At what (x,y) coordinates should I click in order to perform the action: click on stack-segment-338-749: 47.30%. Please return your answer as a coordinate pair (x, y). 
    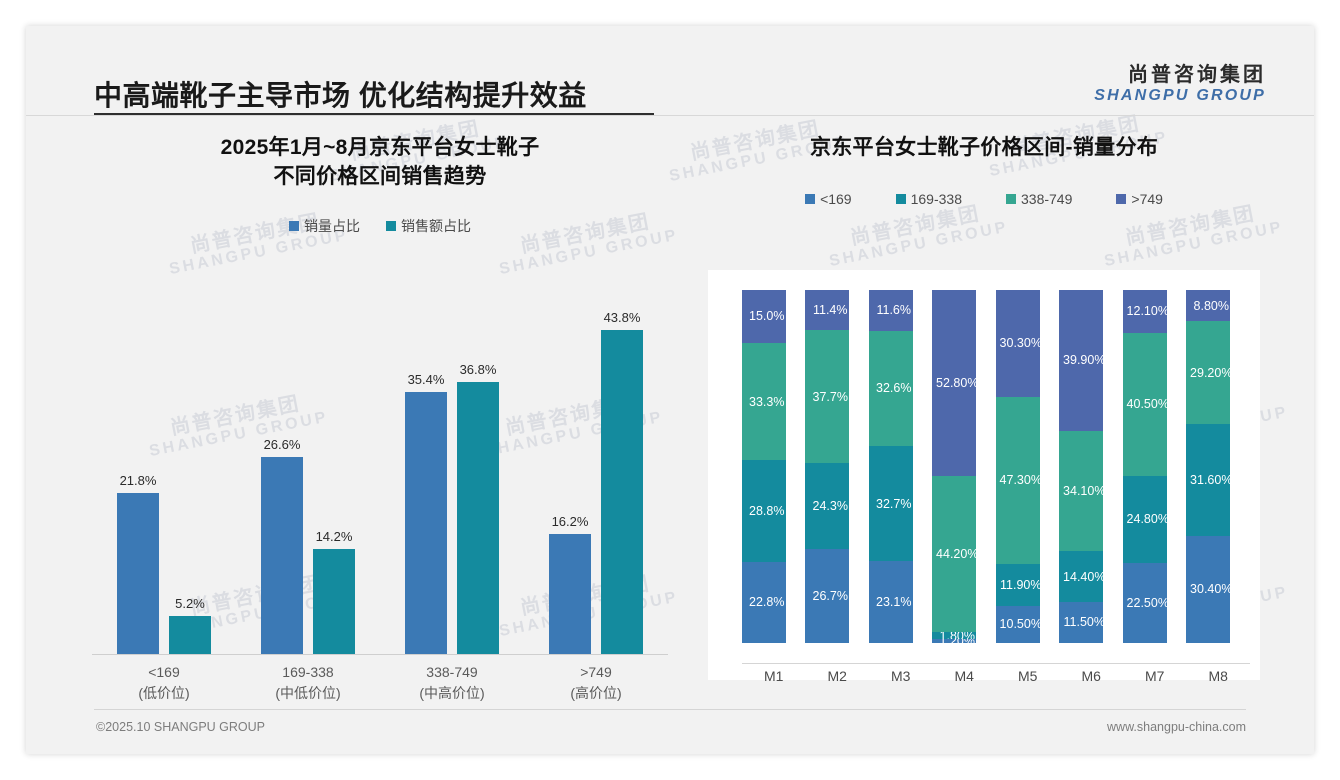
    Looking at the image, I should click on (1017, 480).